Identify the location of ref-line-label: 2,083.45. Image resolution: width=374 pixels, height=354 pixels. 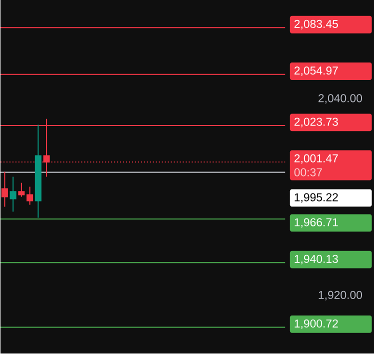
(316, 25).